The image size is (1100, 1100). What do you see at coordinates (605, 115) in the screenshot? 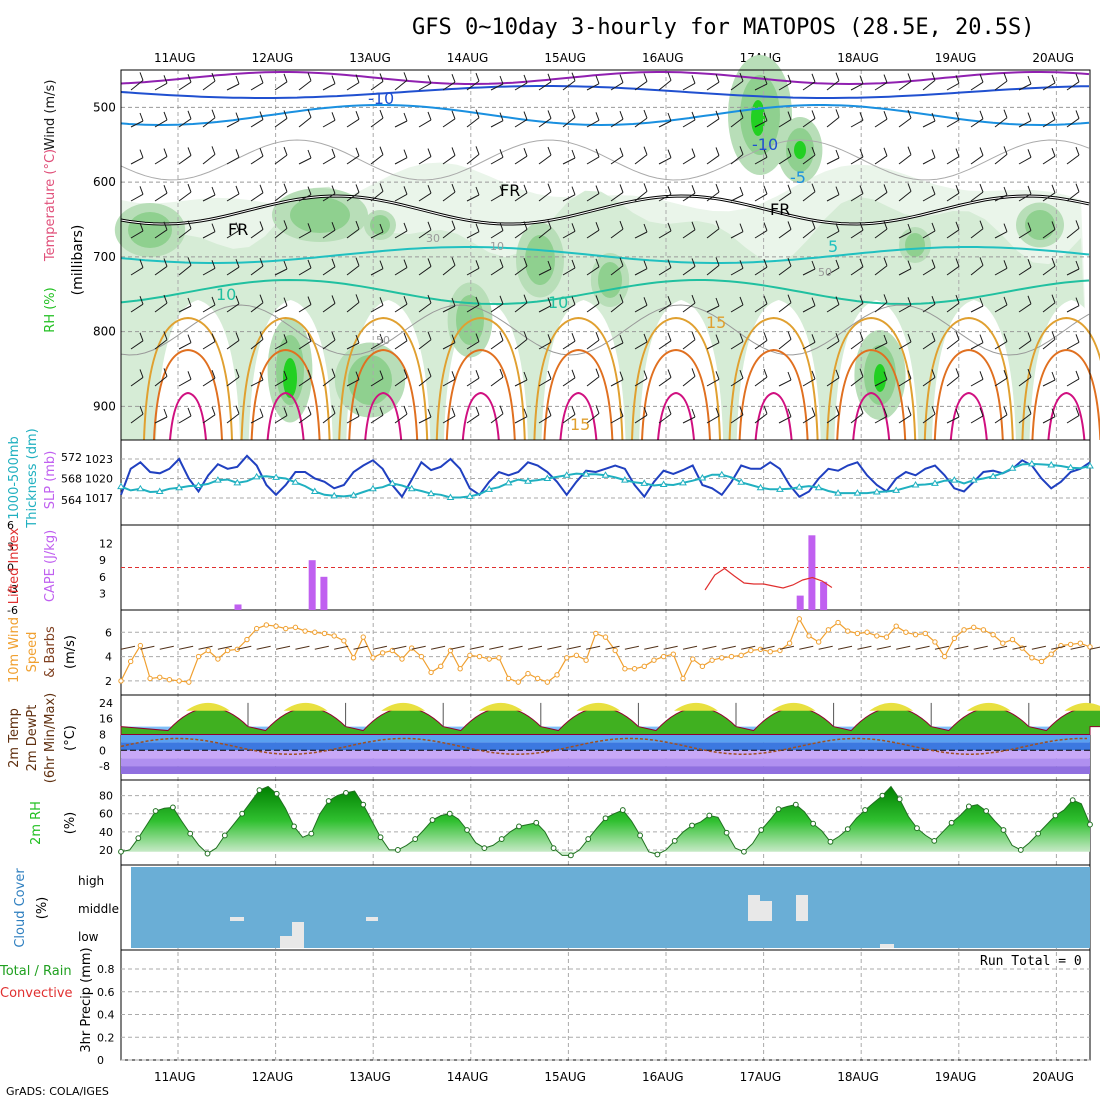
I see `temp-contour--5` at bounding box center [605, 115].